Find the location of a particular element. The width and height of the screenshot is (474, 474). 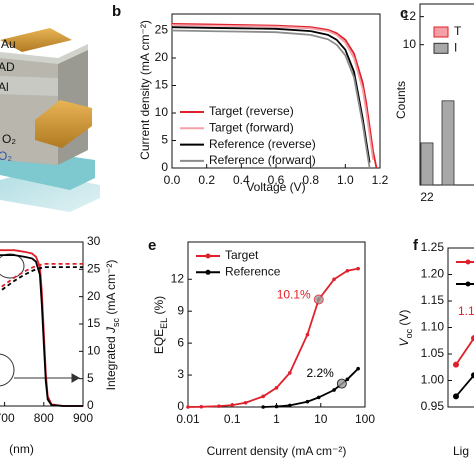

panel-letter: b is located at coordinates (116, 11).